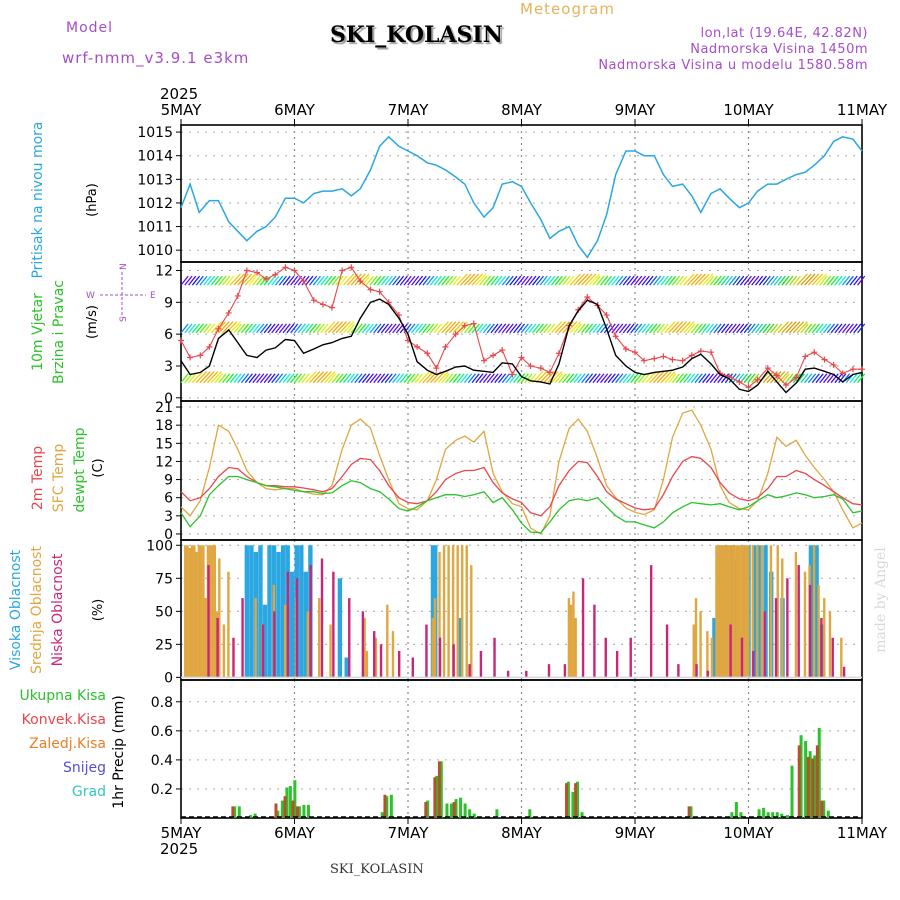 Image resolution: width=900 pixels, height=900 pixels. What do you see at coordinates (409, 110) in the screenshot?
I see `x-tick-label-top: 7MAY` at bounding box center [409, 110].